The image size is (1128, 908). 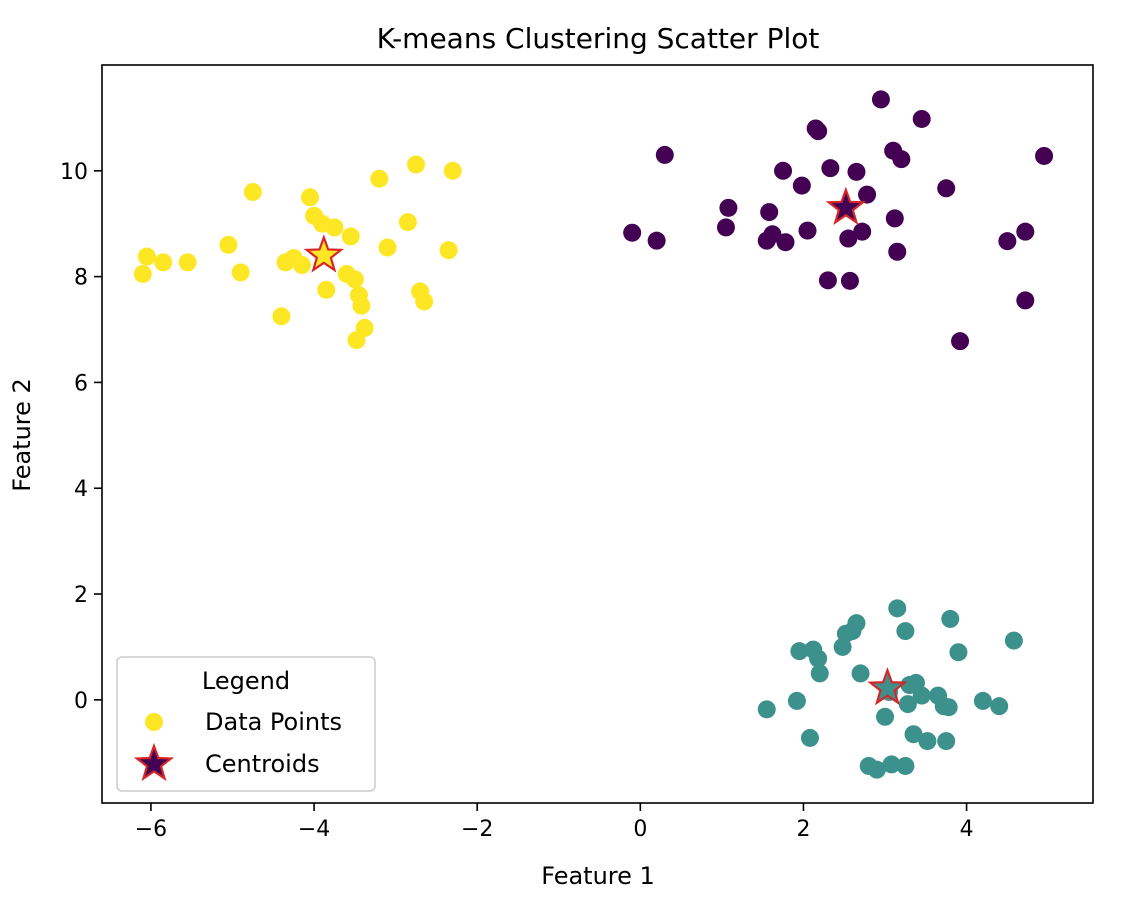 I want to click on x-tick-label: −6, so click(x=151, y=829).